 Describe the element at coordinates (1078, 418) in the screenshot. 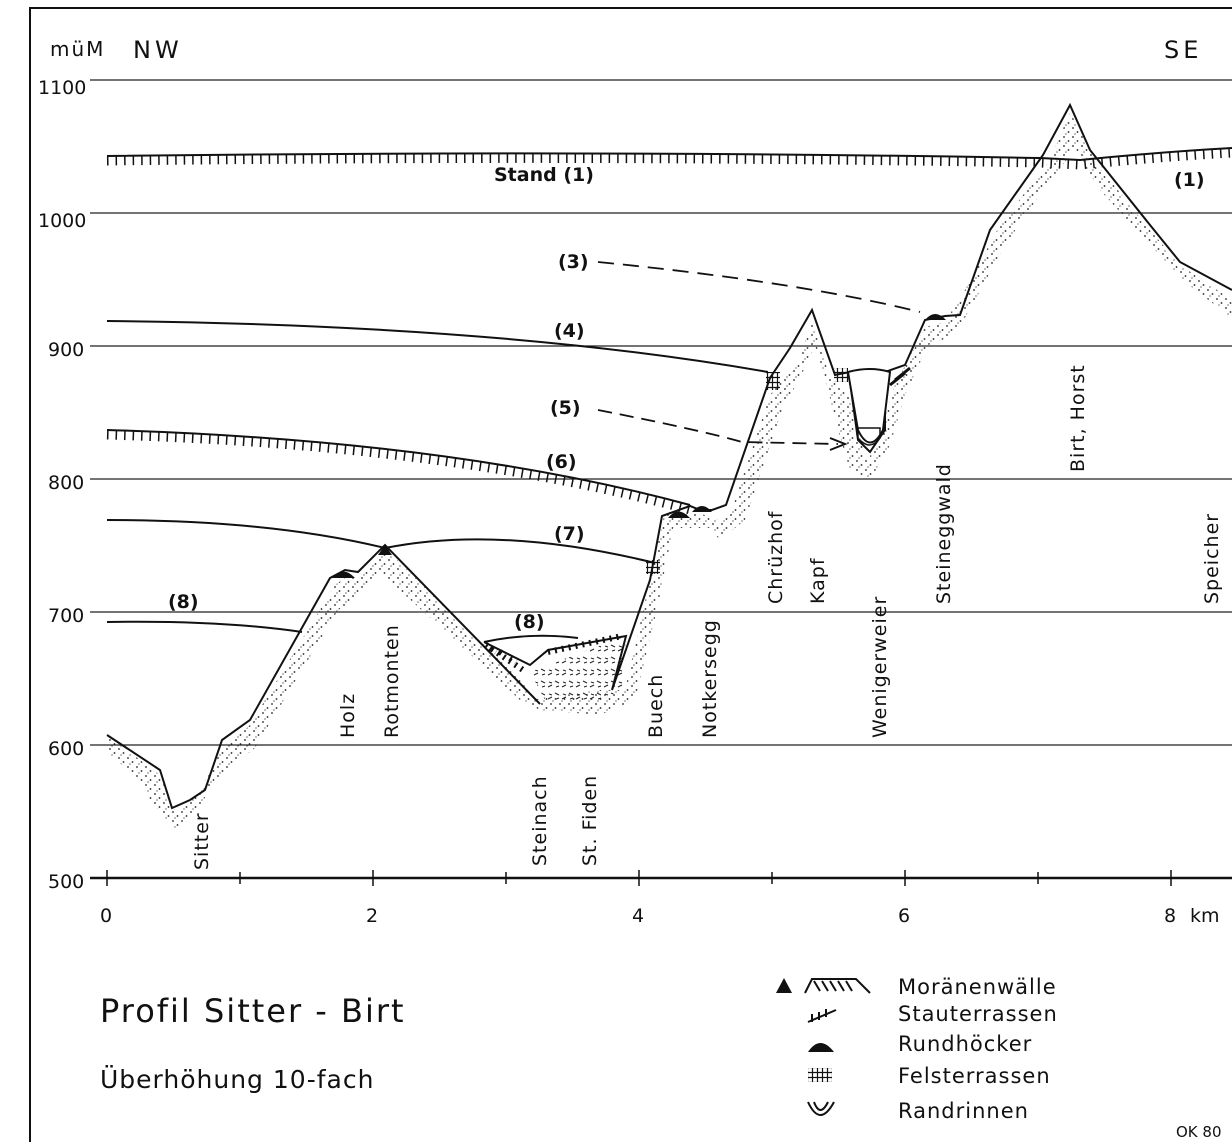

I see `place-label-birt: Birt, Horst` at that location.